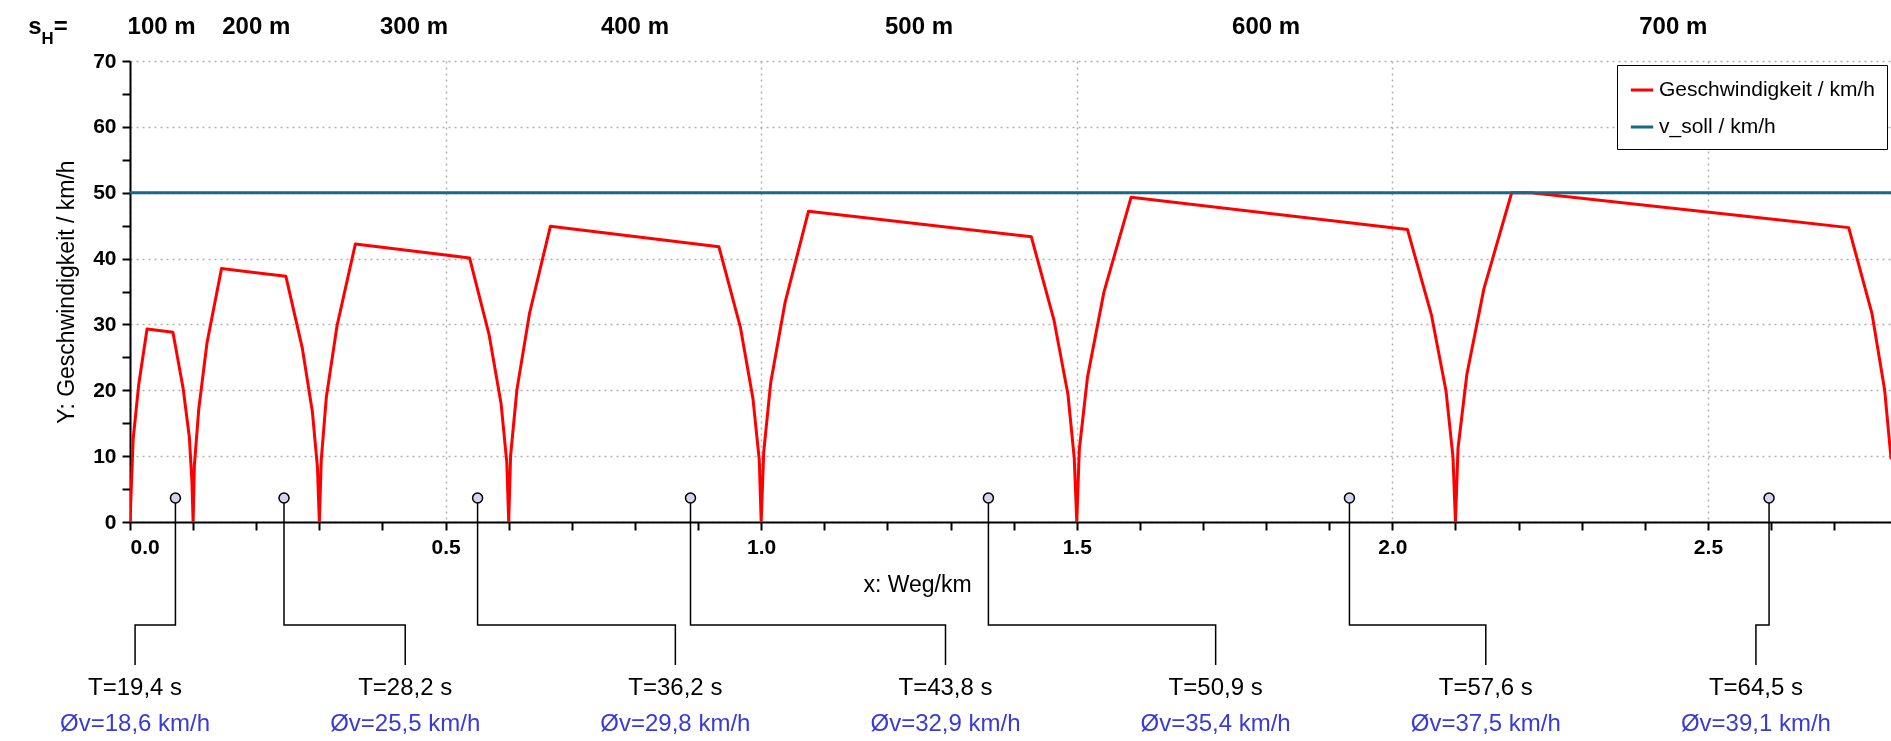  I want to click on y-tick-label: 60, so click(105, 126).